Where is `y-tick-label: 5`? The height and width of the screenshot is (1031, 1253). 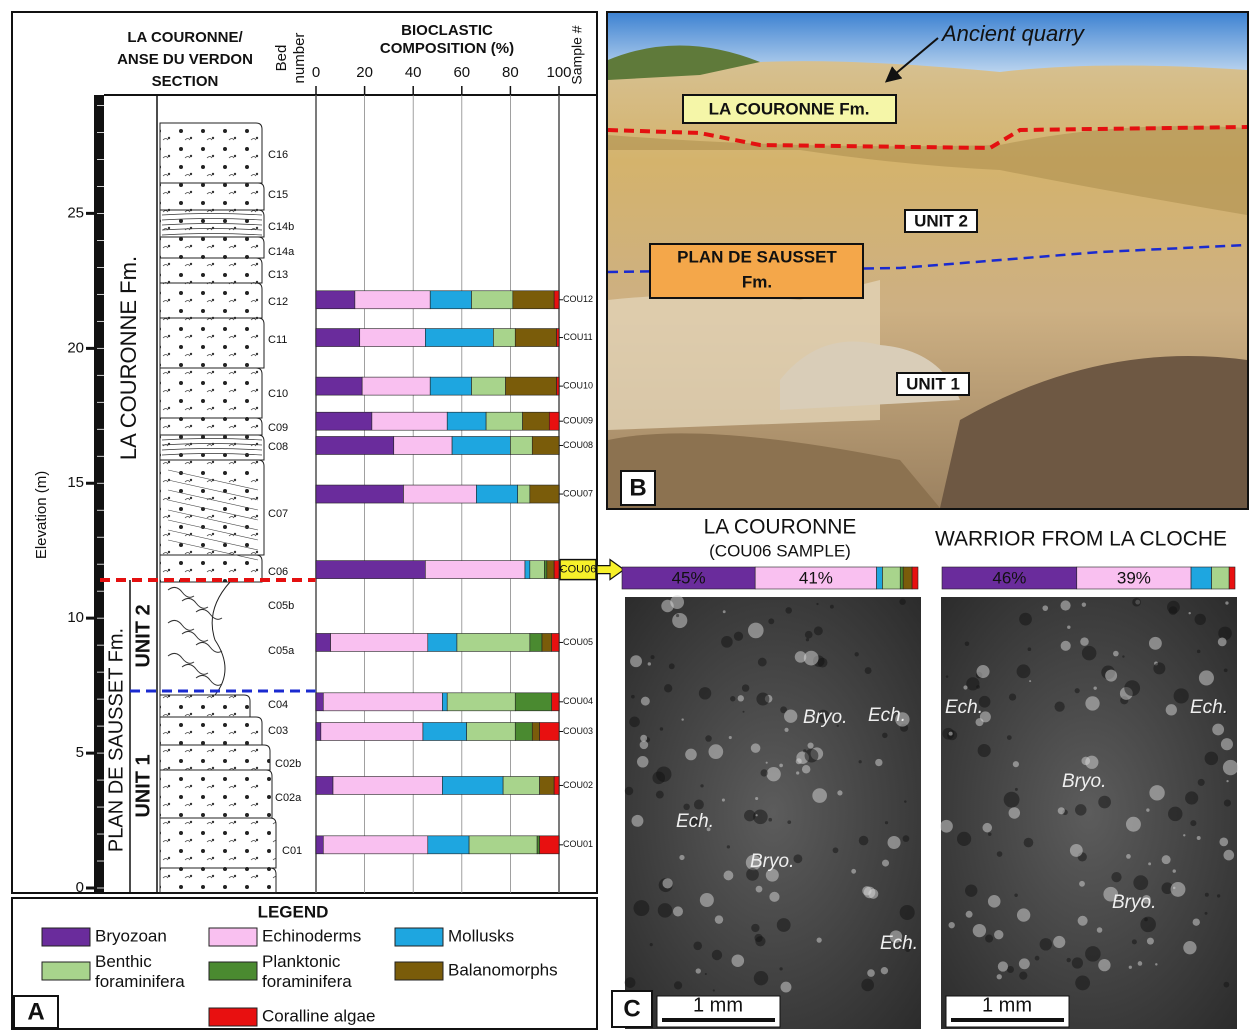 y-tick-label: 5 is located at coordinates (80, 752).